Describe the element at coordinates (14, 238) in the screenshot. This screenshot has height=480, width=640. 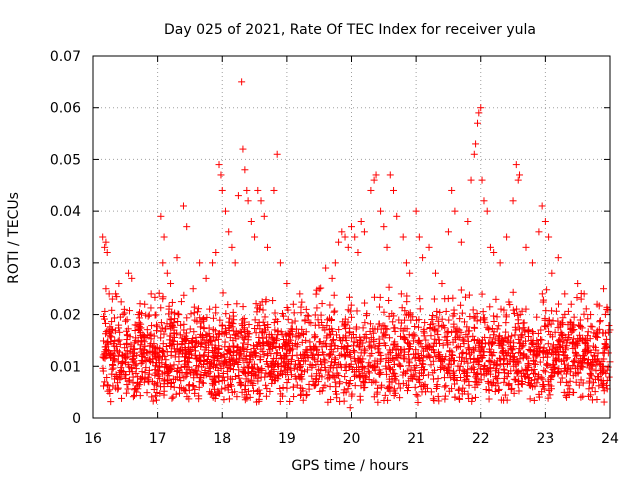
I see `y-axis-label: ROTI / TECUs` at that location.